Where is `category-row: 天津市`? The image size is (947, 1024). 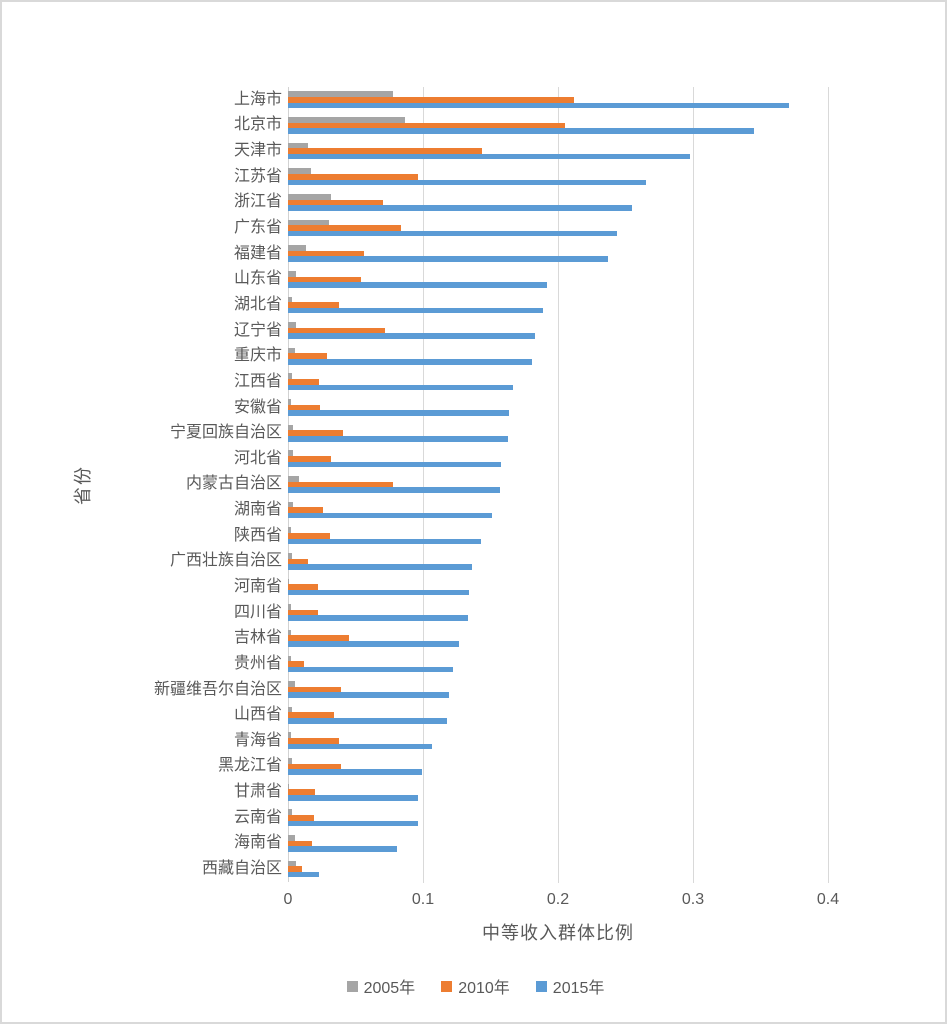 category-row: 天津市 is located at coordinates (473, 151).